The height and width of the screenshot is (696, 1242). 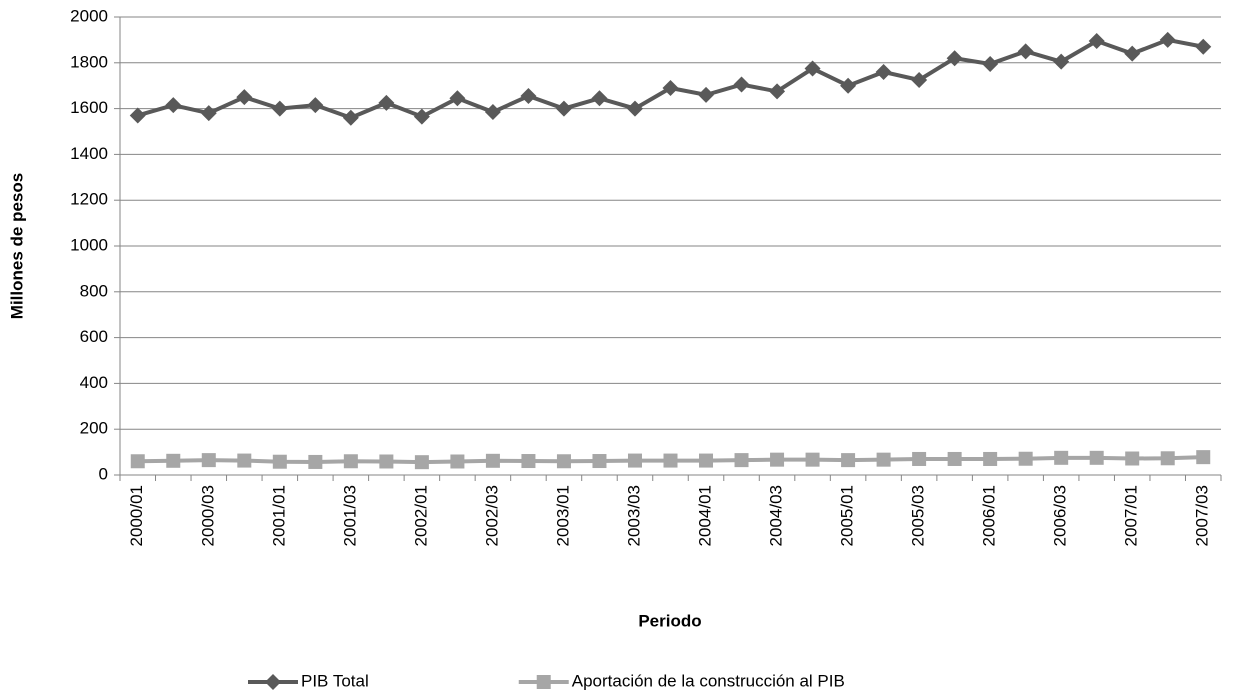 I want to click on x-tick-label: 2003/03, so click(x=633, y=515).